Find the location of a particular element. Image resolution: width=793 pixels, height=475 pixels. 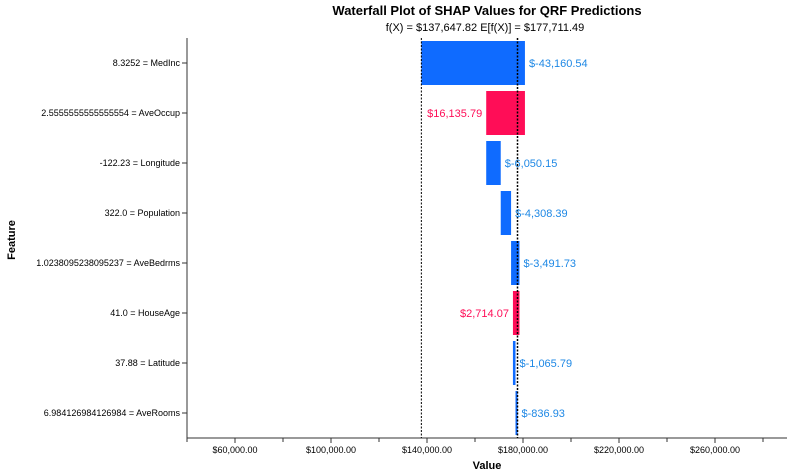

feature-label-0: 8.3252 = MedInc is located at coordinates (147, 63).